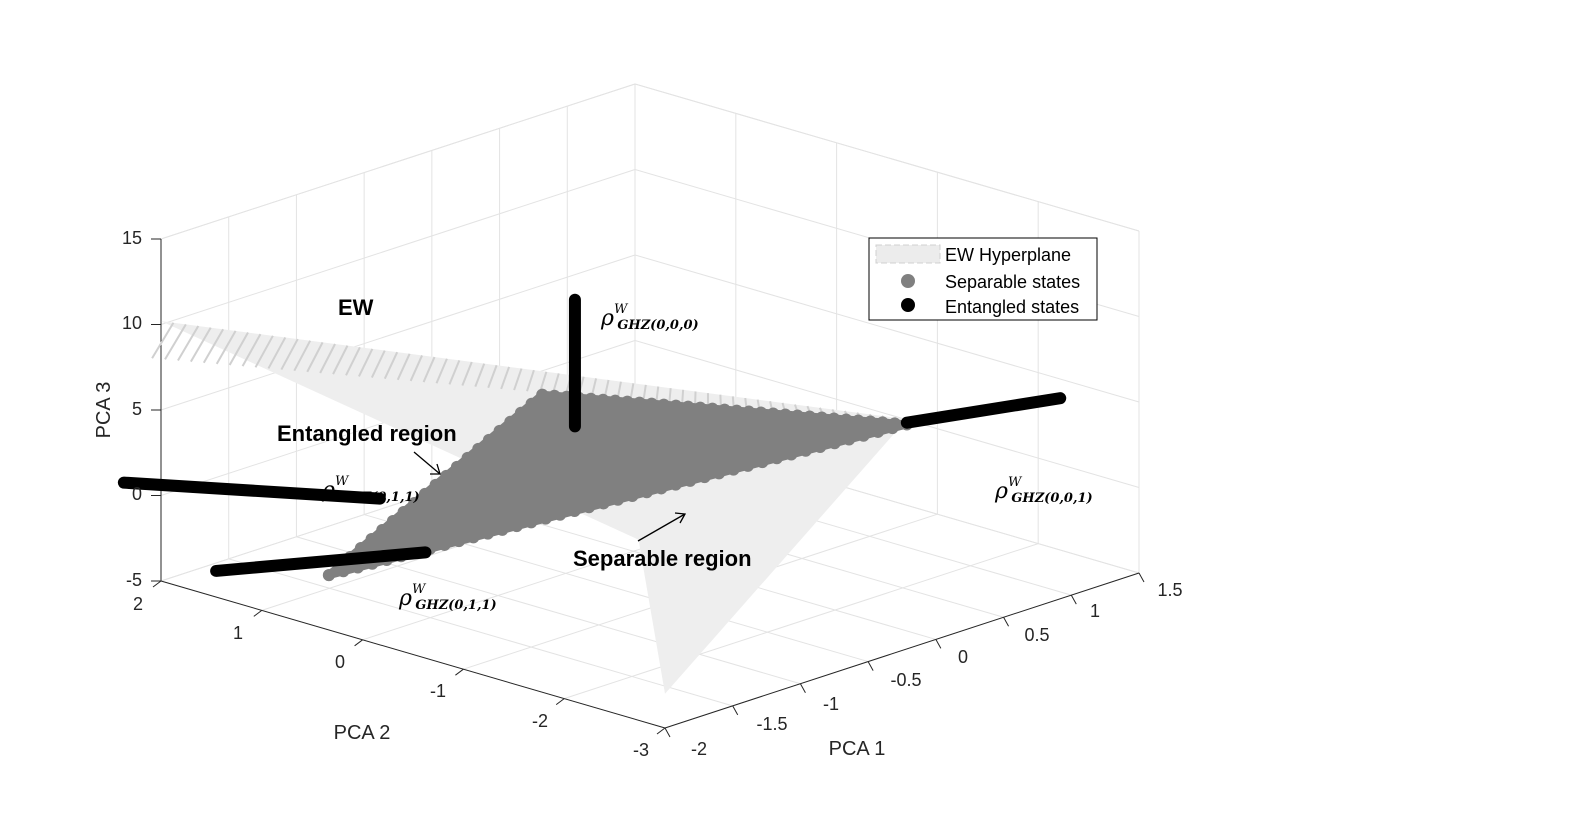 The width and height of the screenshot is (1578, 820). What do you see at coordinates (831, 704) in the screenshot?
I see `x-tick-label: -1` at bounding box center [831, 704].